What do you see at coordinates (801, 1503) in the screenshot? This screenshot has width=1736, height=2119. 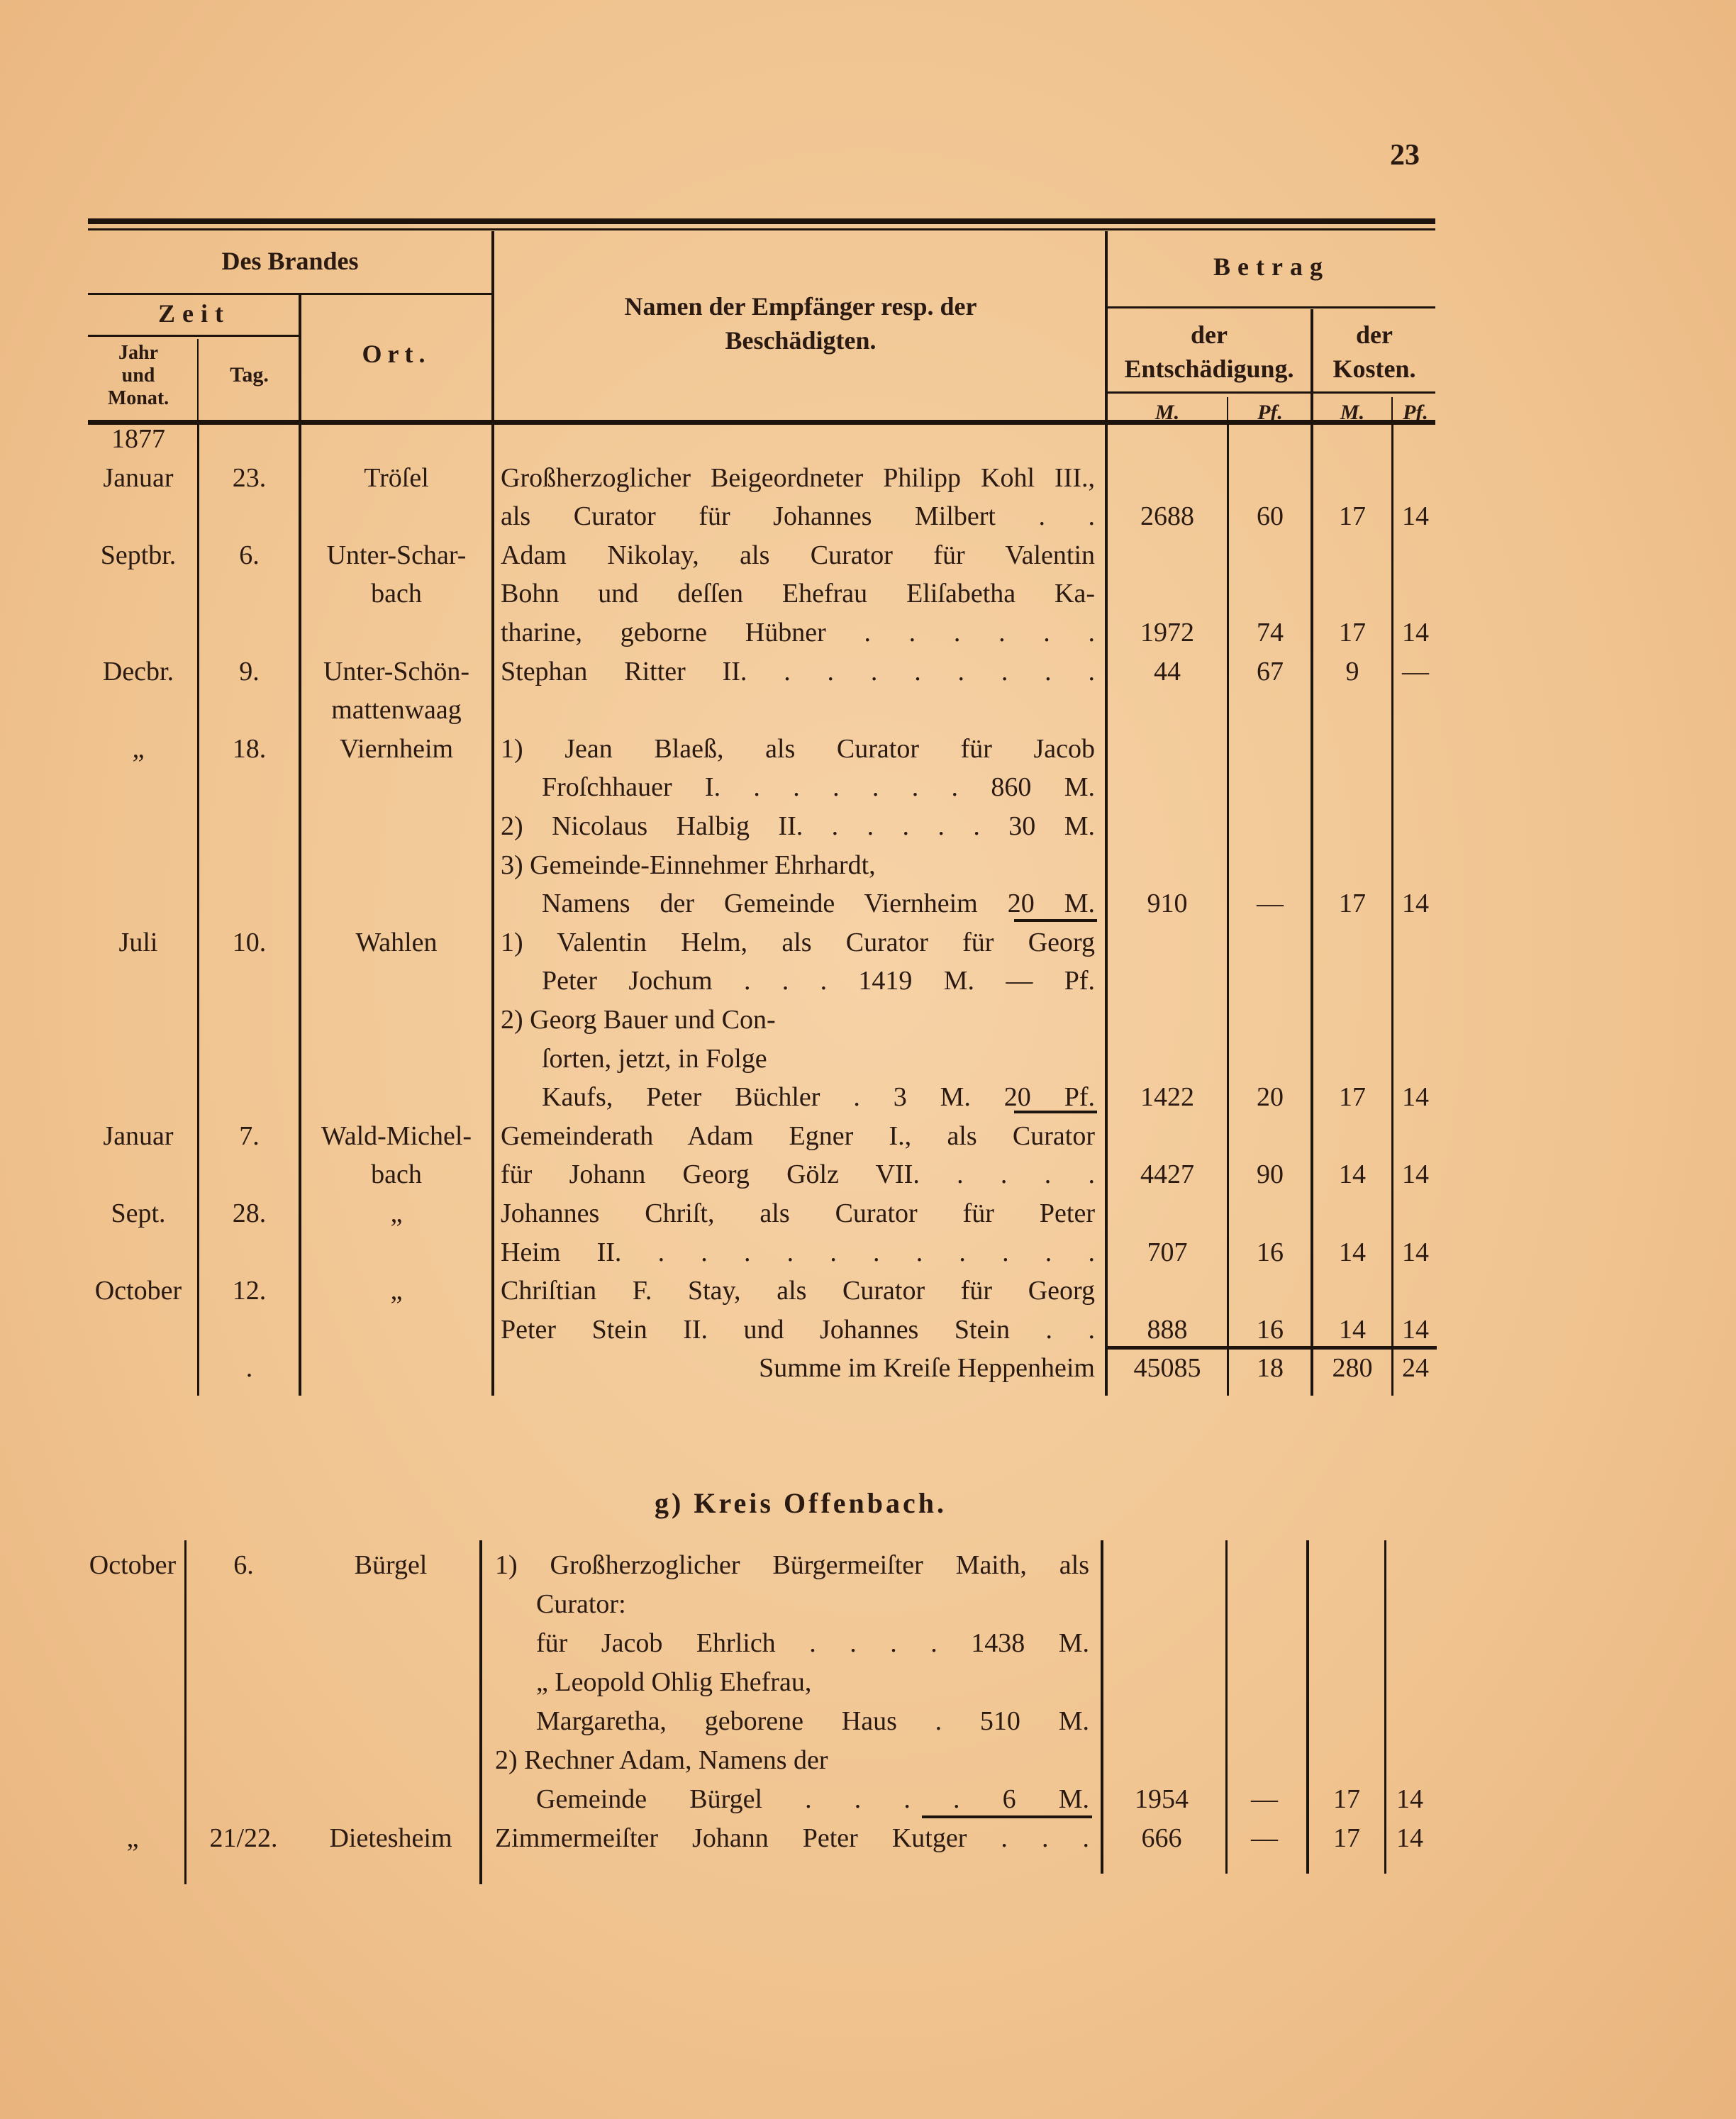 I see `section-title-offenbach: g) Kreis Offenbach.` at bounding box center [801, 1503].